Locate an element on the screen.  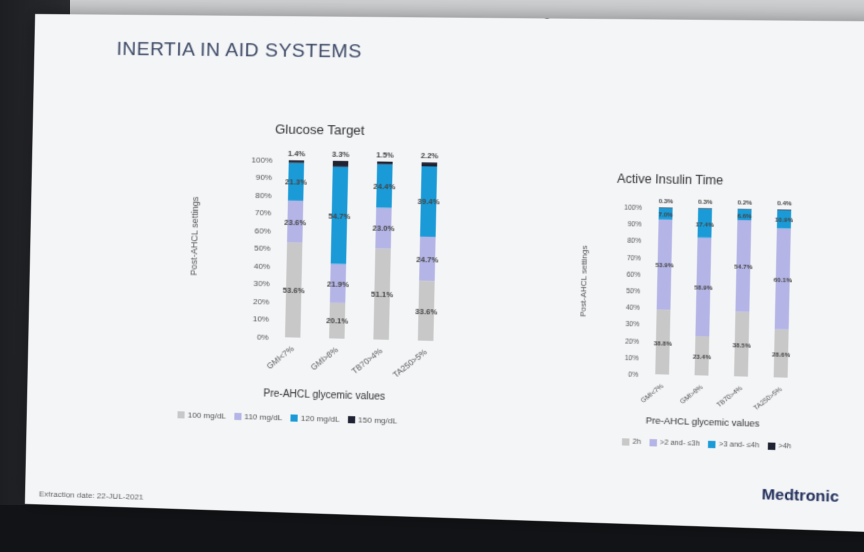
slide-title: INERTIA IN AID SYSTEMS is located at coordinates (239, 51).